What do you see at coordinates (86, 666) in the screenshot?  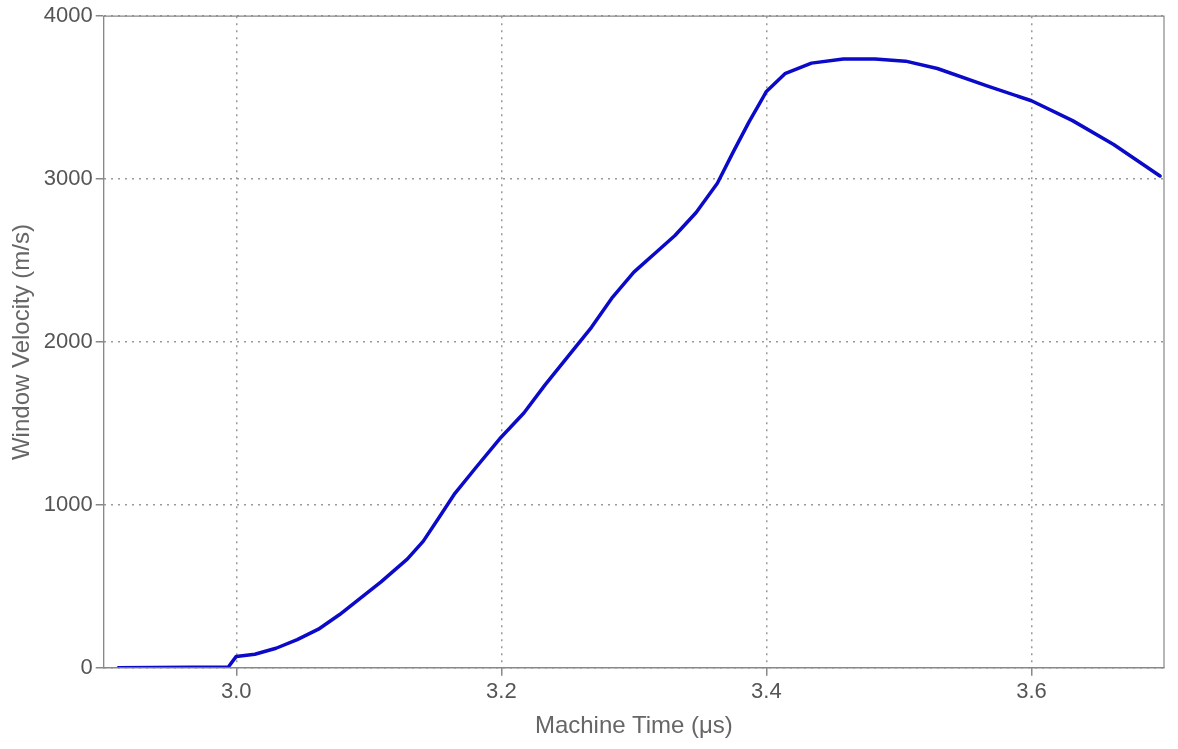 I see `y-tick-label: 0` at bounding box center [86, 666].